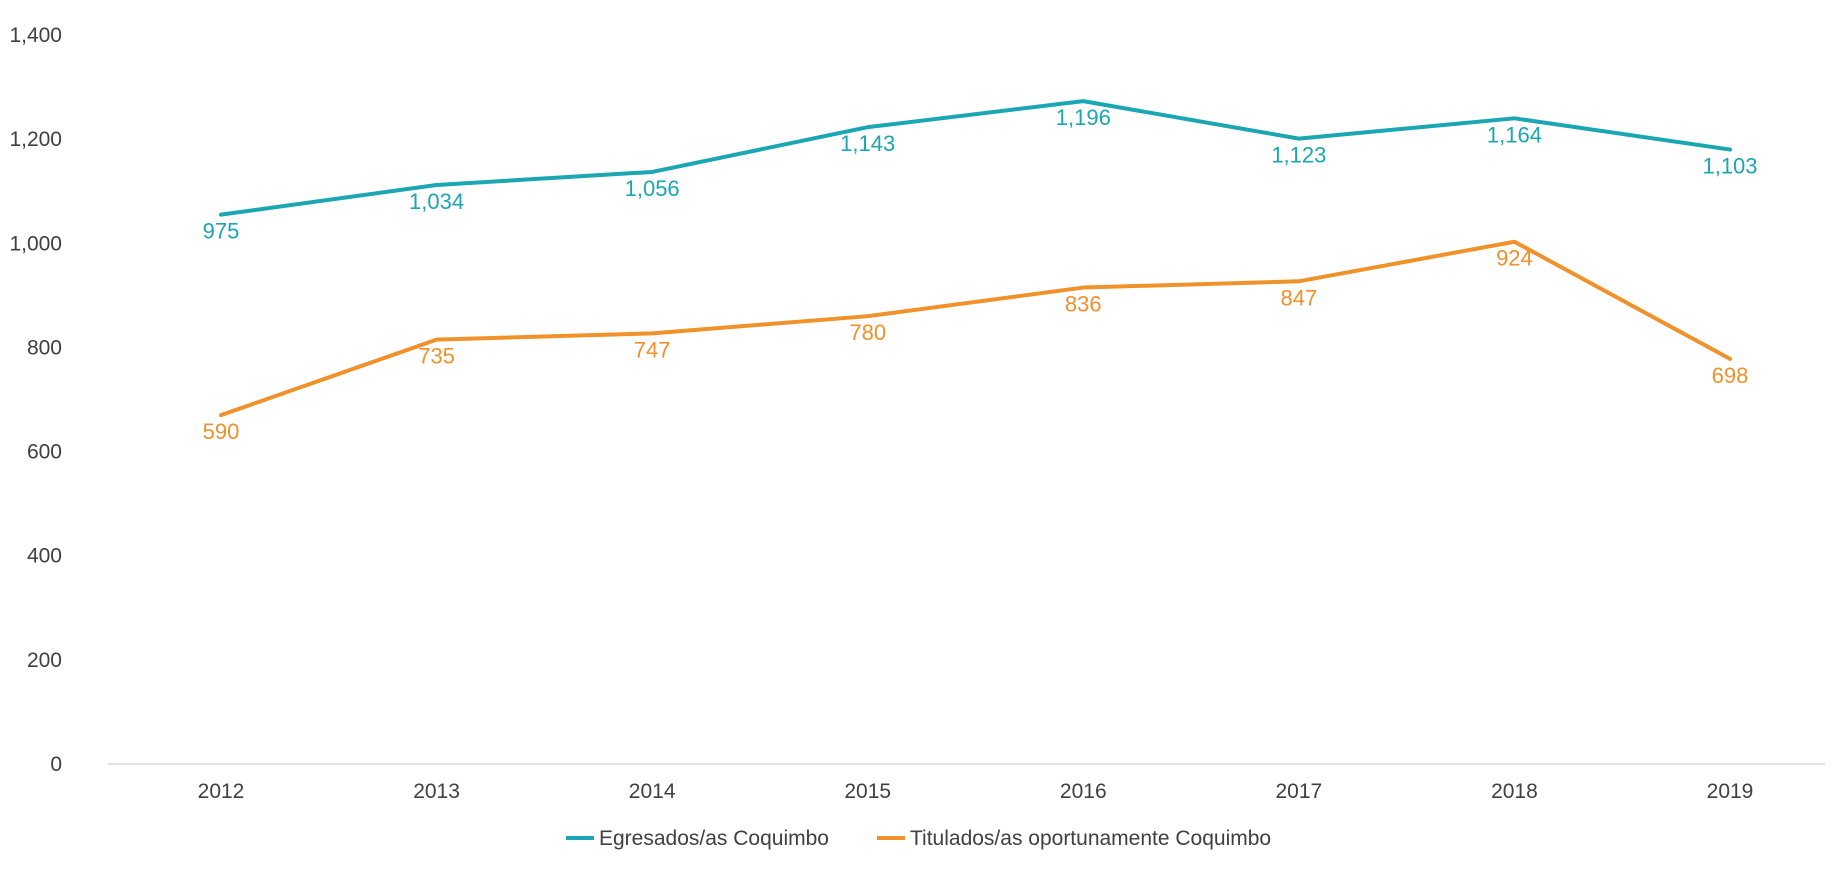 Image resolution: width=1842 pixels, height=878 pixels. Describe the element at coordinates (1083, 791) in the screenshot. I see `x-tick-label: 2016` at that location.